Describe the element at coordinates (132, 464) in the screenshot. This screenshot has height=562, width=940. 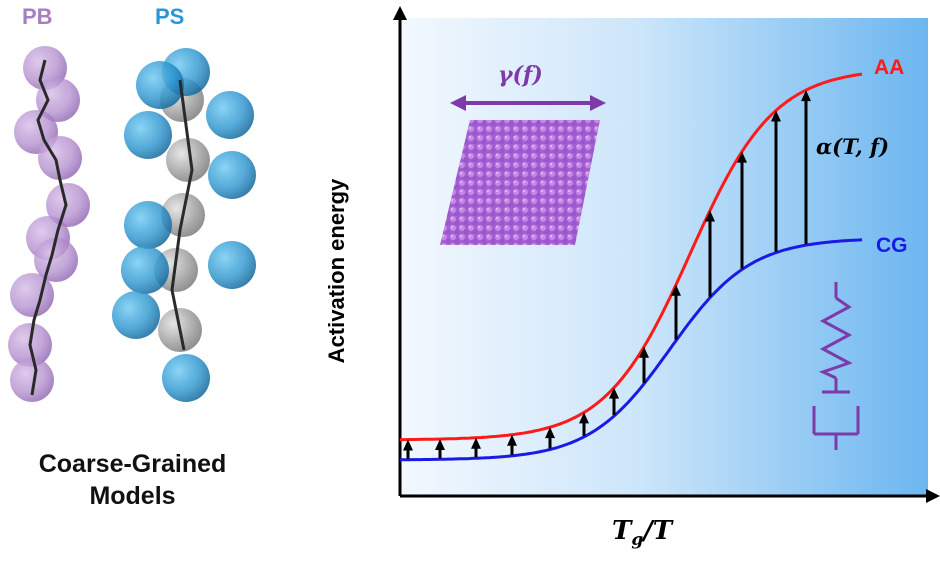
I see `caption-line-1: Coarse-Grained` at that location.